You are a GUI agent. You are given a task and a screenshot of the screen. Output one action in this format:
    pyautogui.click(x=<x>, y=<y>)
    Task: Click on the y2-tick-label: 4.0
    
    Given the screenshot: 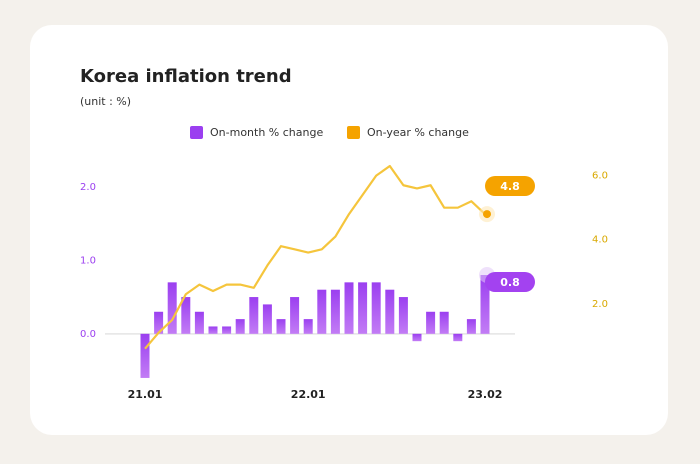 What is the action you would take?
    pyautogui.click(x=600, y=240)
    